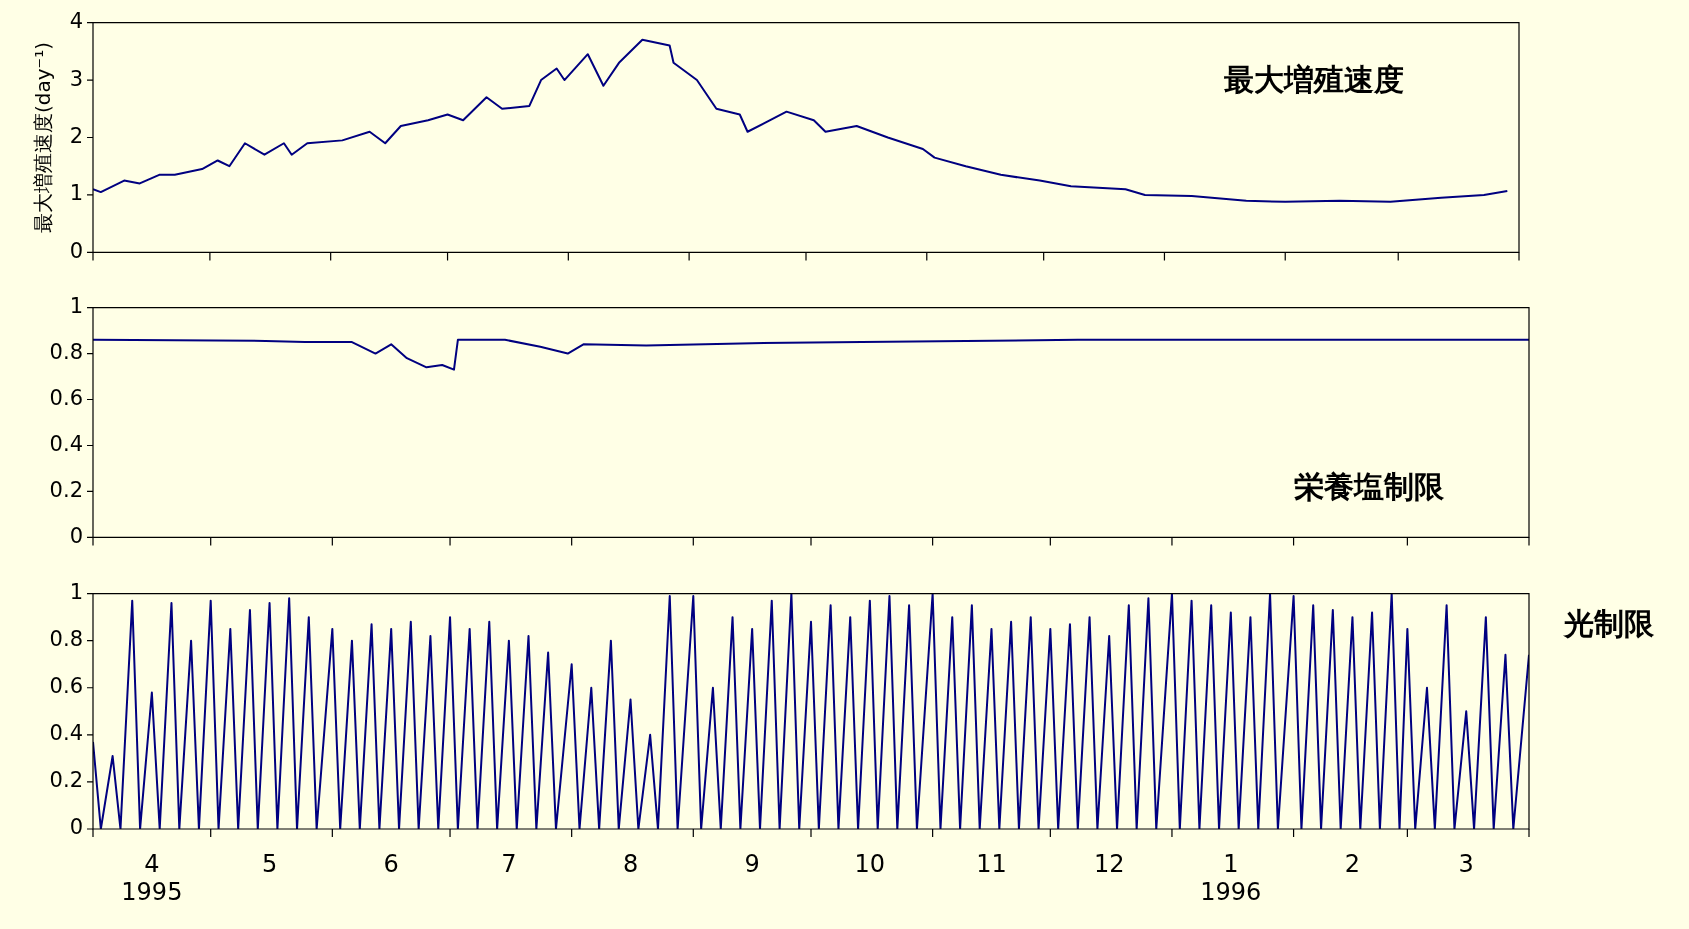  What do you see at coordinates (991, 863) in the screenshot?
I see `x-tick-label: 11` at bounding box center [991, 863].